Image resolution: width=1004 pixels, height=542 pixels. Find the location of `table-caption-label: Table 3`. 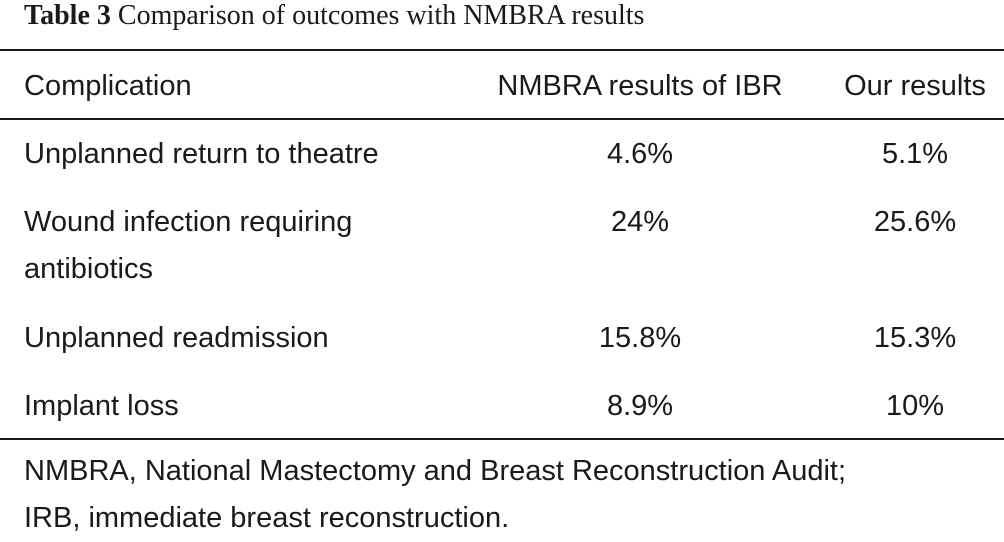

table-caption-label: Table 3 is located at coordinates (67, 15).